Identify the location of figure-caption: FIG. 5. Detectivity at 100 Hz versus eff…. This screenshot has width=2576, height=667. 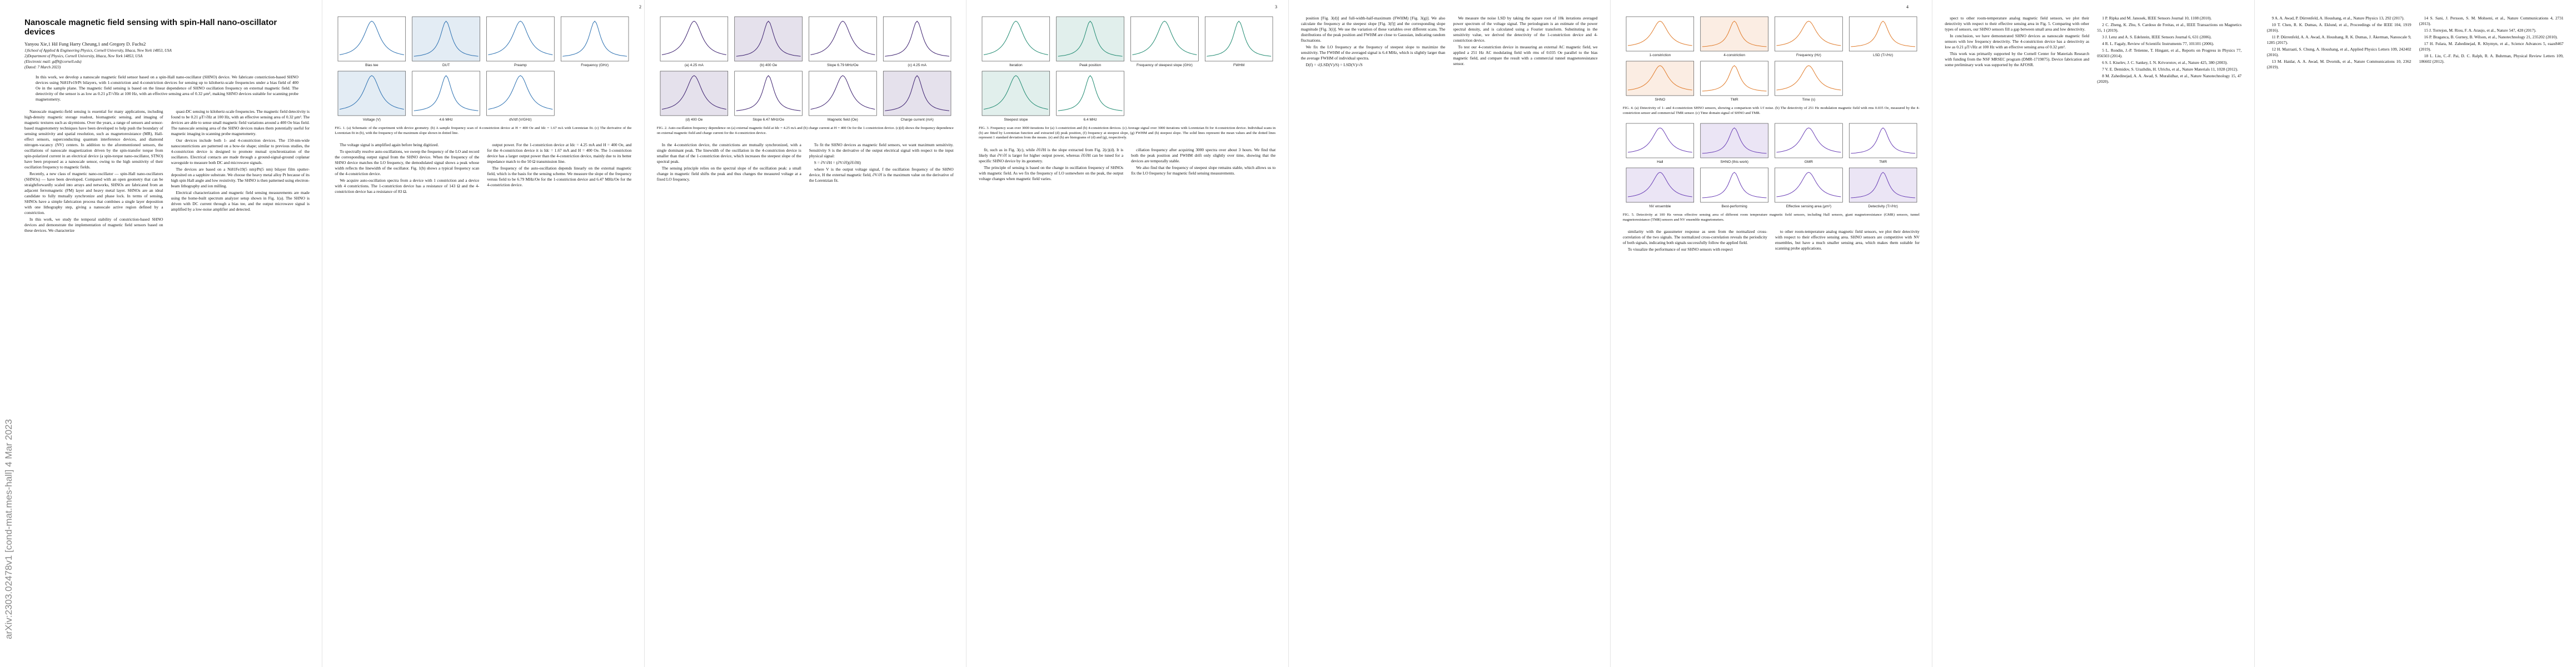
(1771, 217).